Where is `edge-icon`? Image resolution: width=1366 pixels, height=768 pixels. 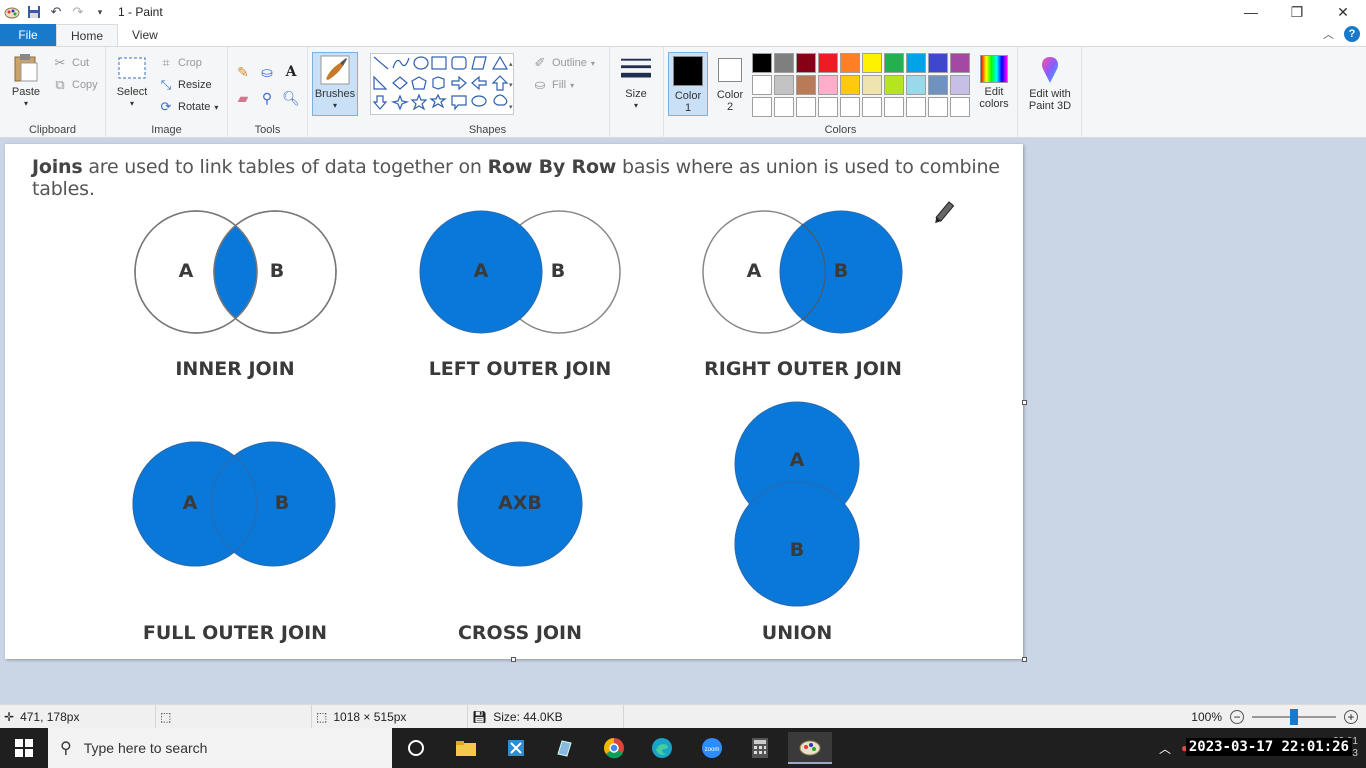
edge-icon is located at coordinates (662, 748).